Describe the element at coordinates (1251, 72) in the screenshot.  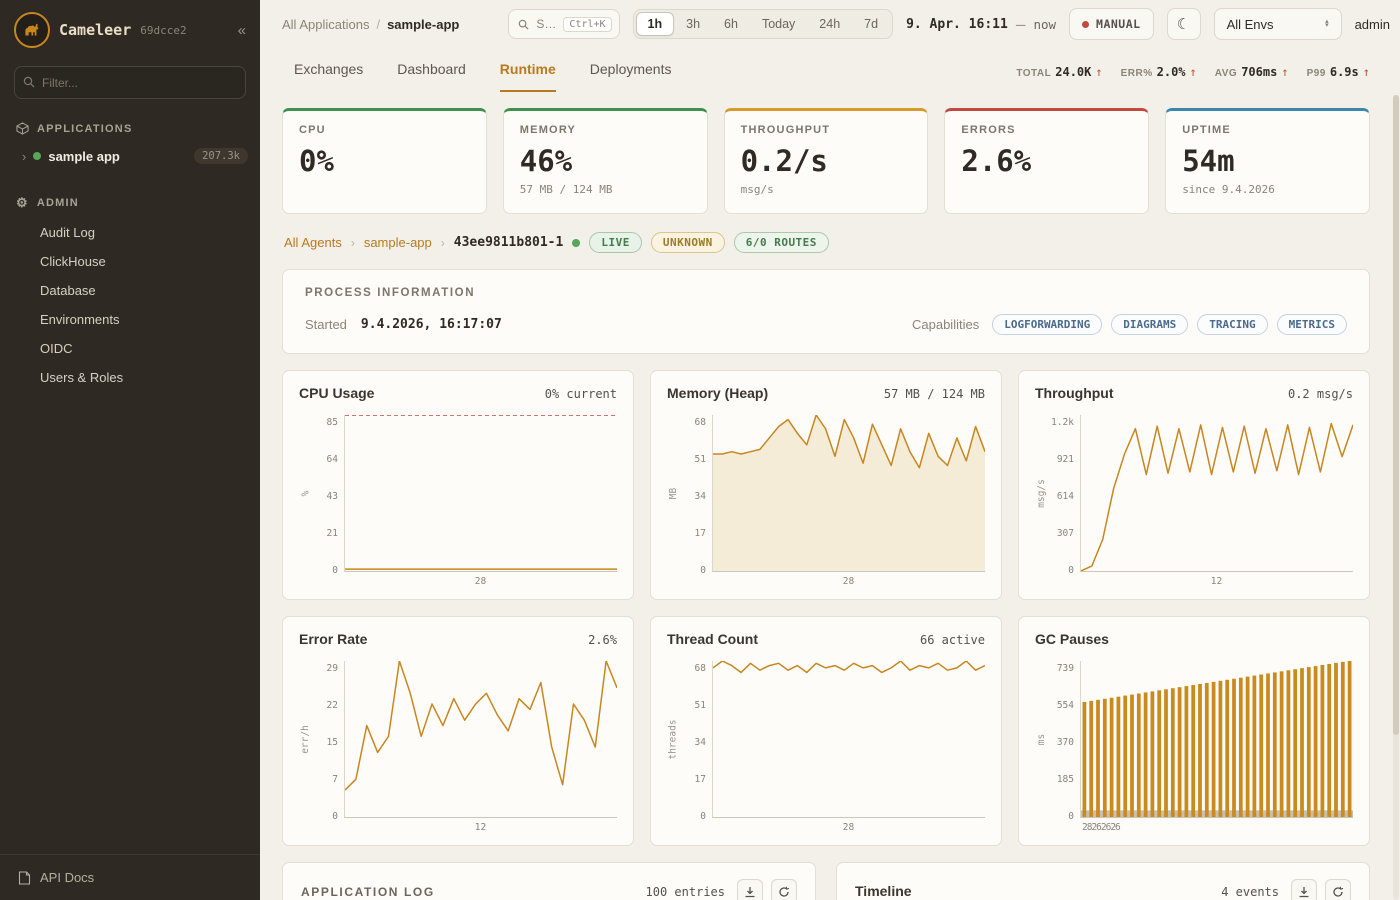
I see `stat-avg: AVG 706ms ↑` at that location.